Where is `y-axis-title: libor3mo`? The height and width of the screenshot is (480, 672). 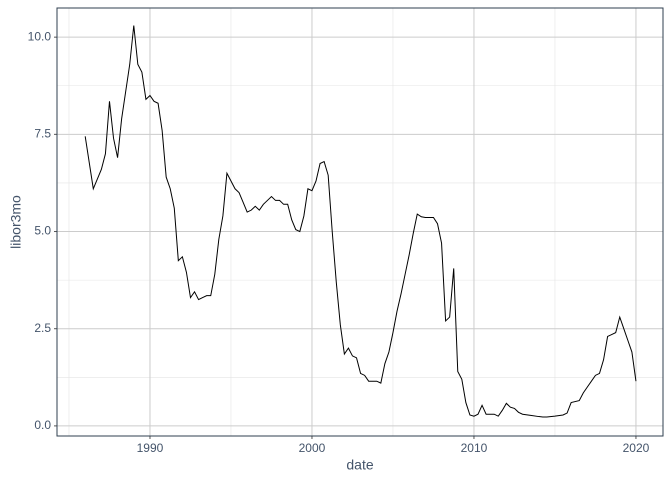
y-axis-title: libor3mo is located at coordinates (16, 222).